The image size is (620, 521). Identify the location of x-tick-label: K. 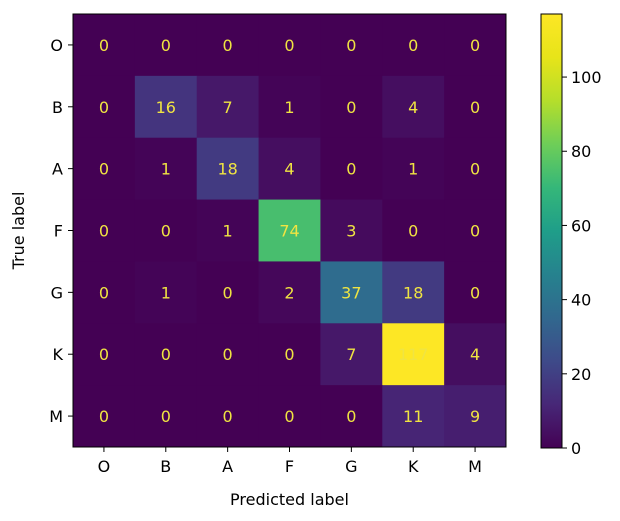
(413, 466).